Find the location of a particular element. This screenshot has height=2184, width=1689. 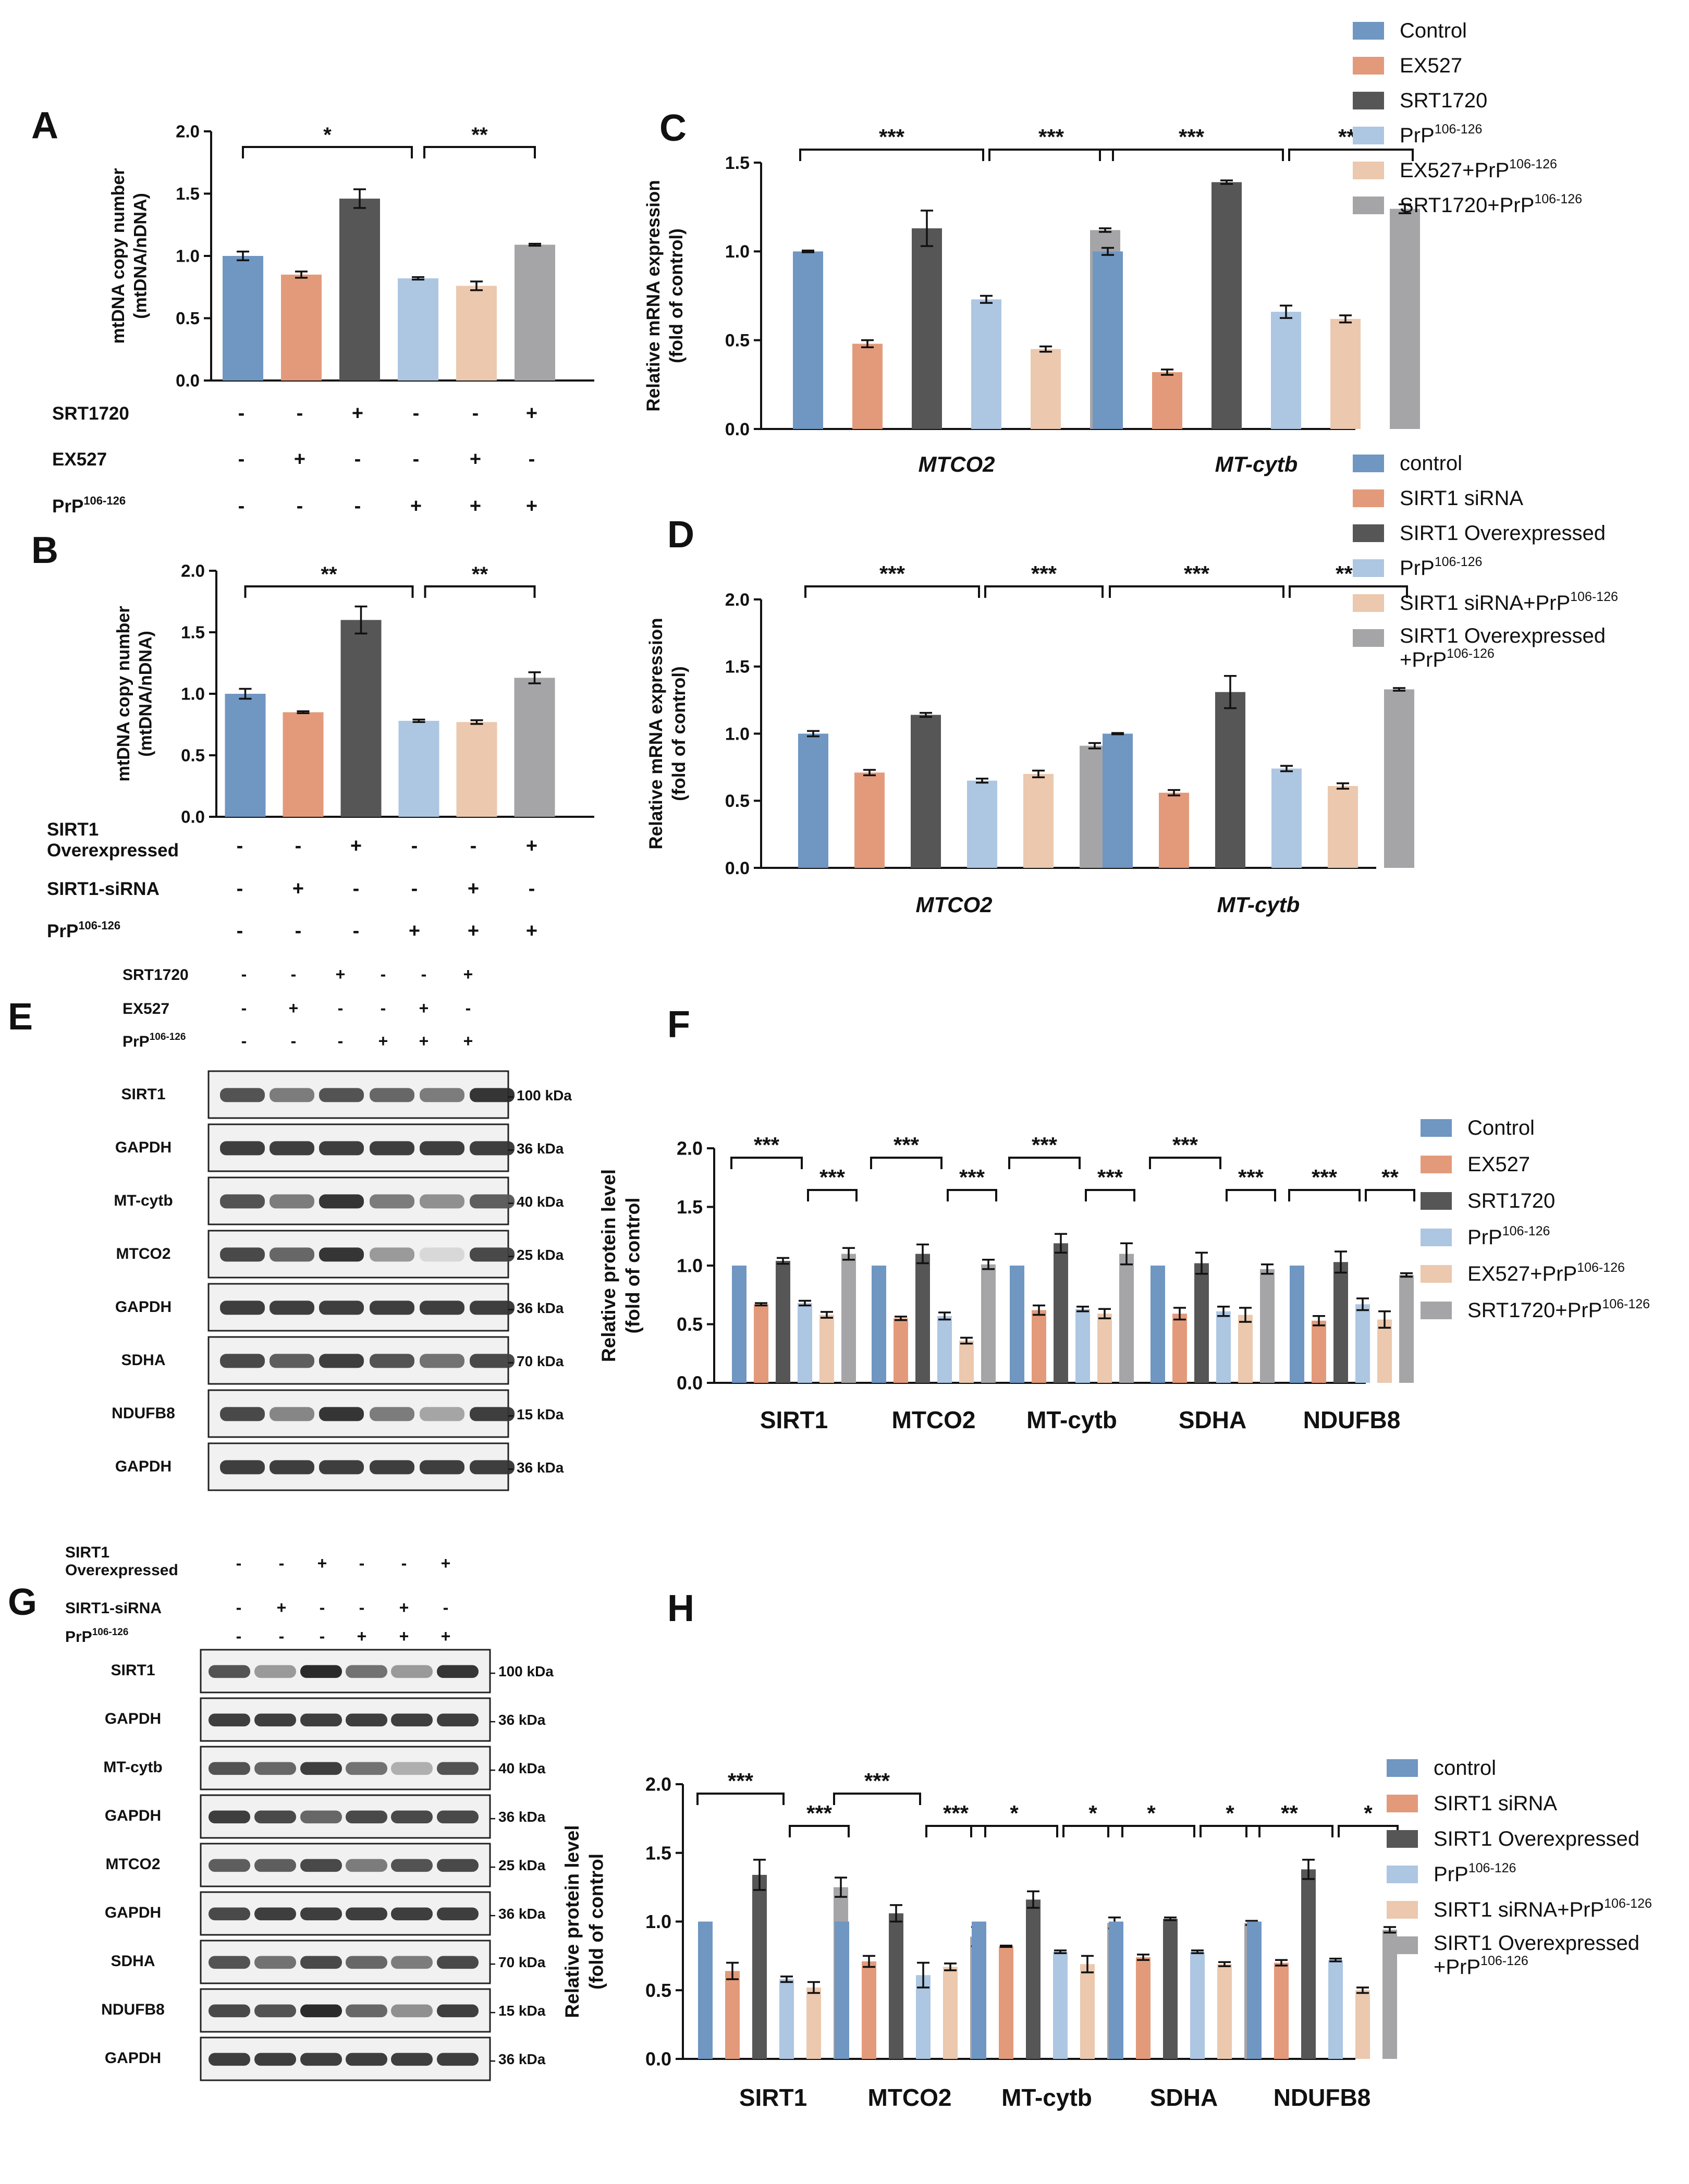

panel-f-sig-3-bracket is located at coordinates (906, 1163).